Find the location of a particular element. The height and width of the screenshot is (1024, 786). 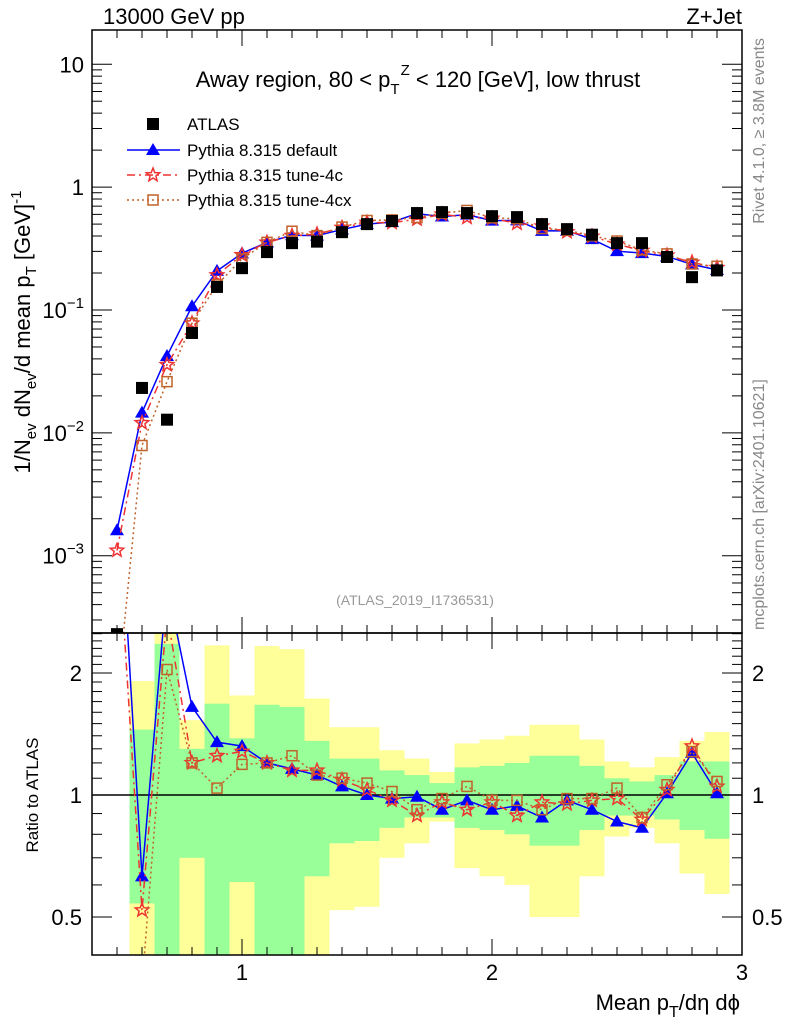

legend-tune-4cx-marker is located at coordinates (153, 200).